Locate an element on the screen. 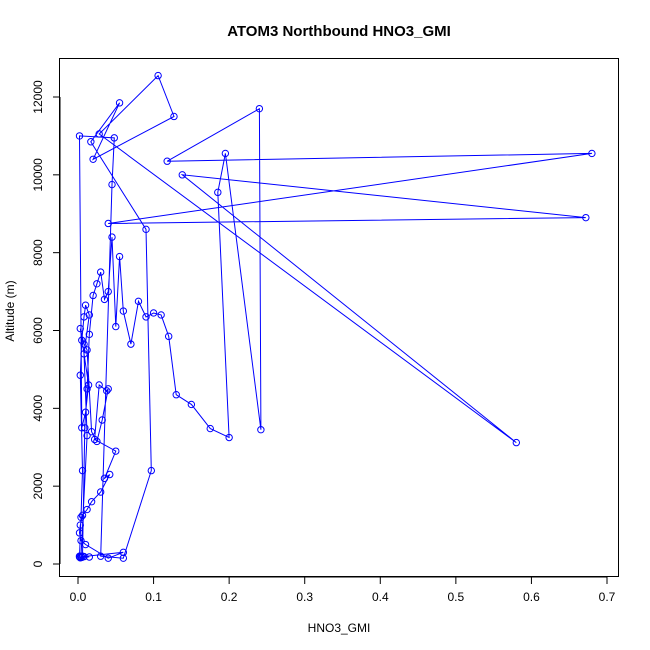 This screenshot has height=650, width=650. y-axis-label: Altitude (m) is located at coordinates (10, 310).